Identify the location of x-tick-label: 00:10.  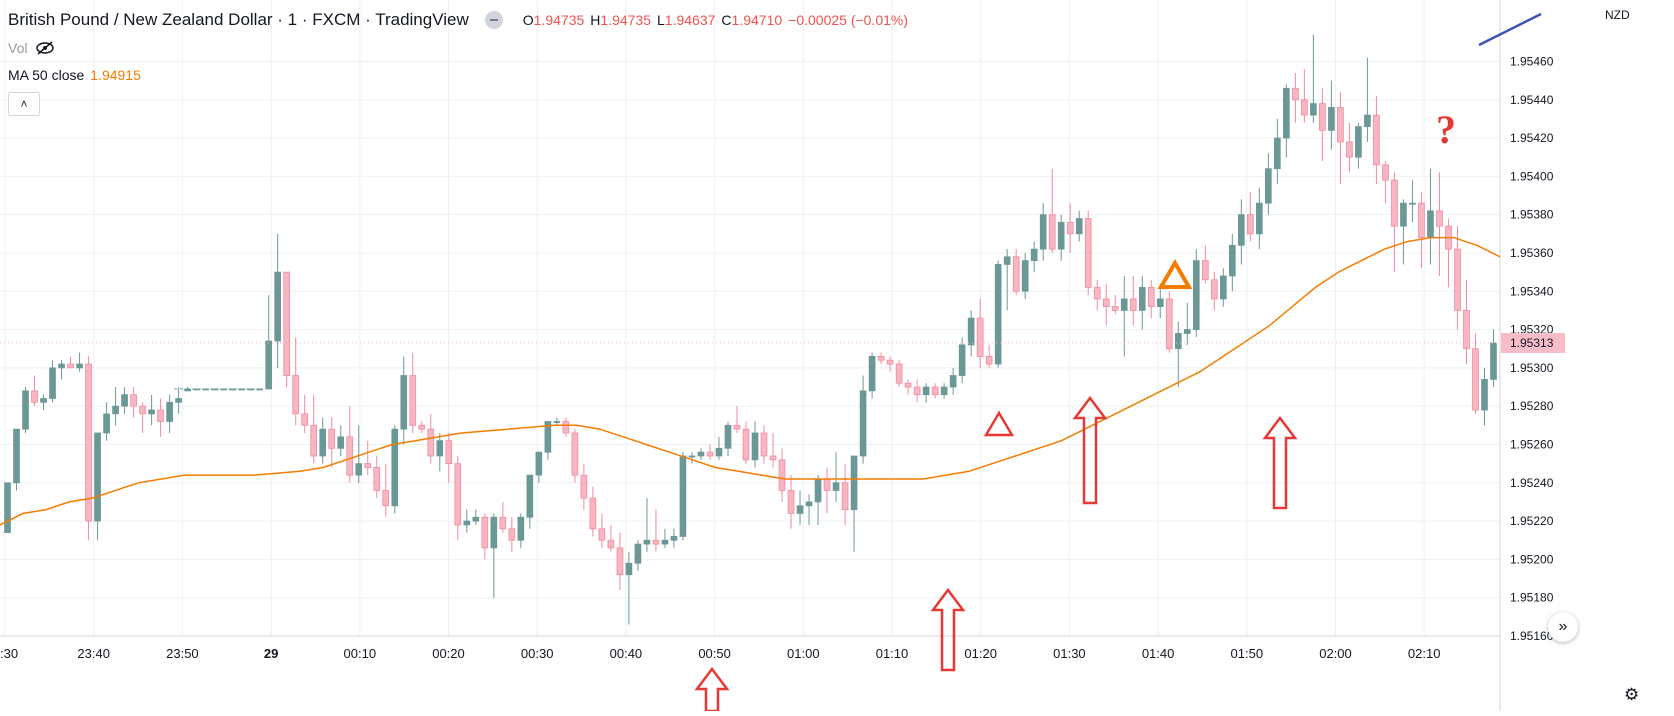
(360, 653).